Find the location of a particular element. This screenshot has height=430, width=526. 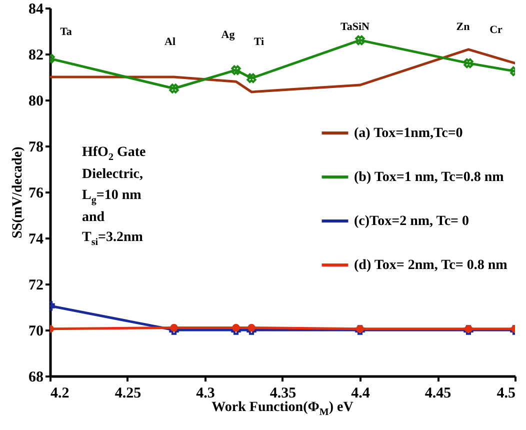

annotation: Ag is located at coordinates (228, 35).